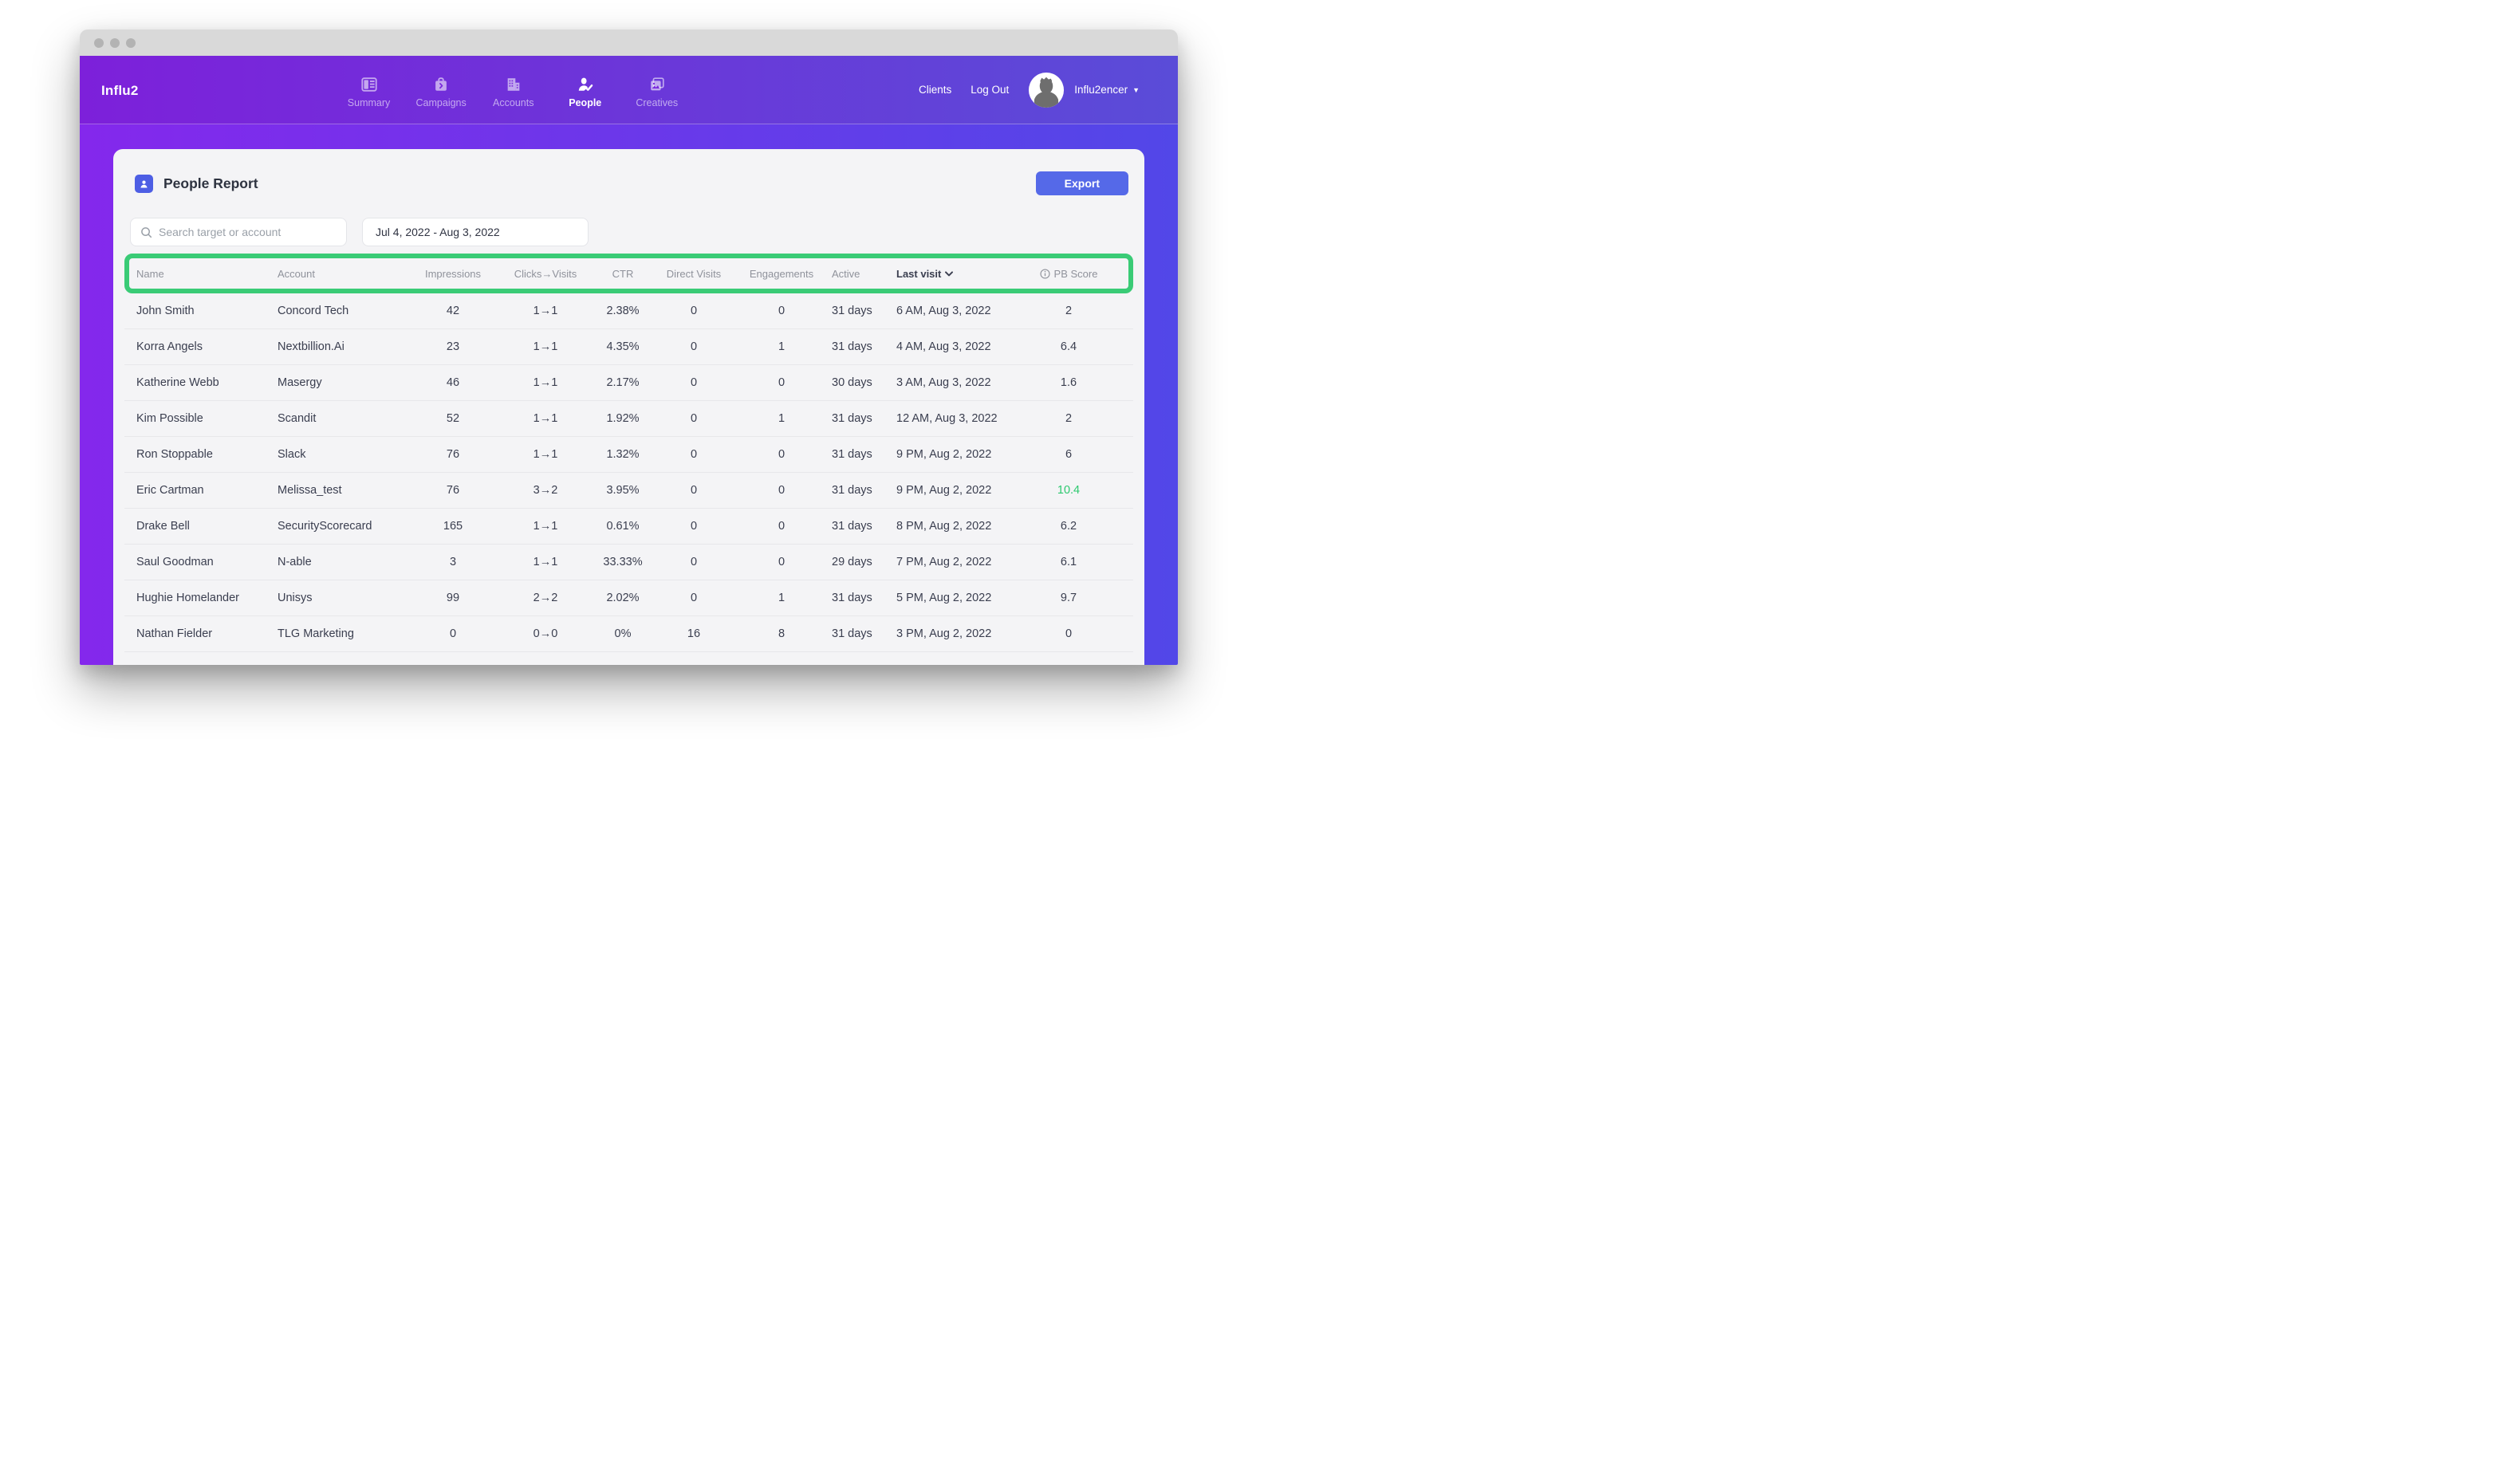 This screenshot has height=1459, width=2520. Describe the element at coordinates (146, 232) in the screenshot. I see `search-icon` at that location.